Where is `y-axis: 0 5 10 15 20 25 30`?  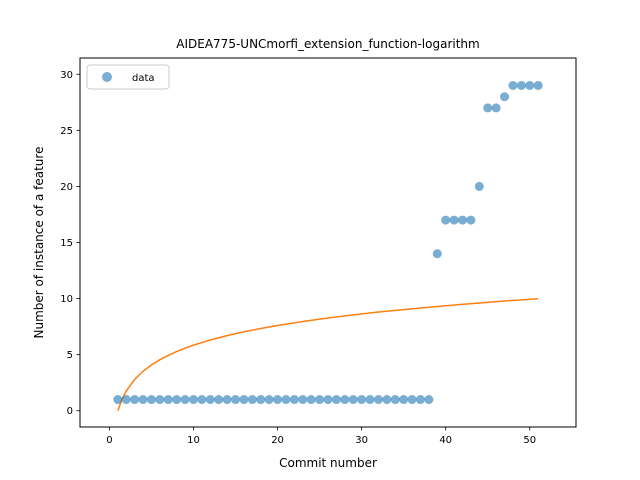 y-axis: 0 5 10 15 20 25 30 is located at coordinates (70, 243).